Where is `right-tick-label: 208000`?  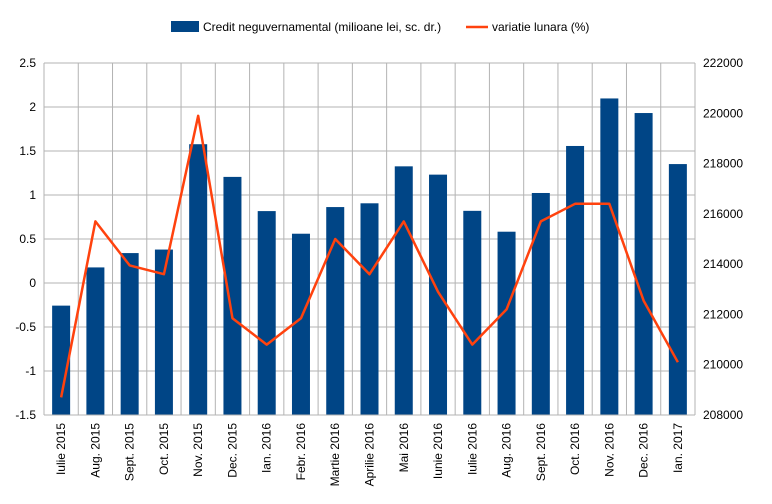 right-tick-label: 208000 is located at coordinates (723, 415).